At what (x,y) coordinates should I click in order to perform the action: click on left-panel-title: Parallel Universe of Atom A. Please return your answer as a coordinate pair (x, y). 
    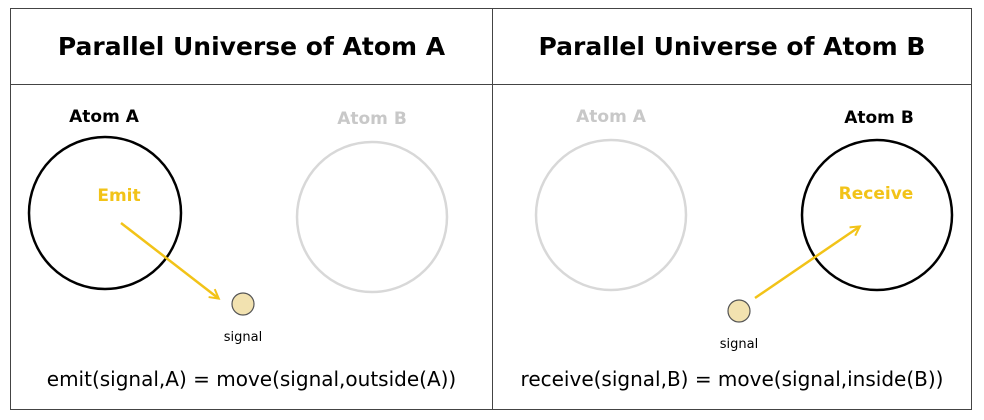
    Looking at the image, I should click on (251, 47).